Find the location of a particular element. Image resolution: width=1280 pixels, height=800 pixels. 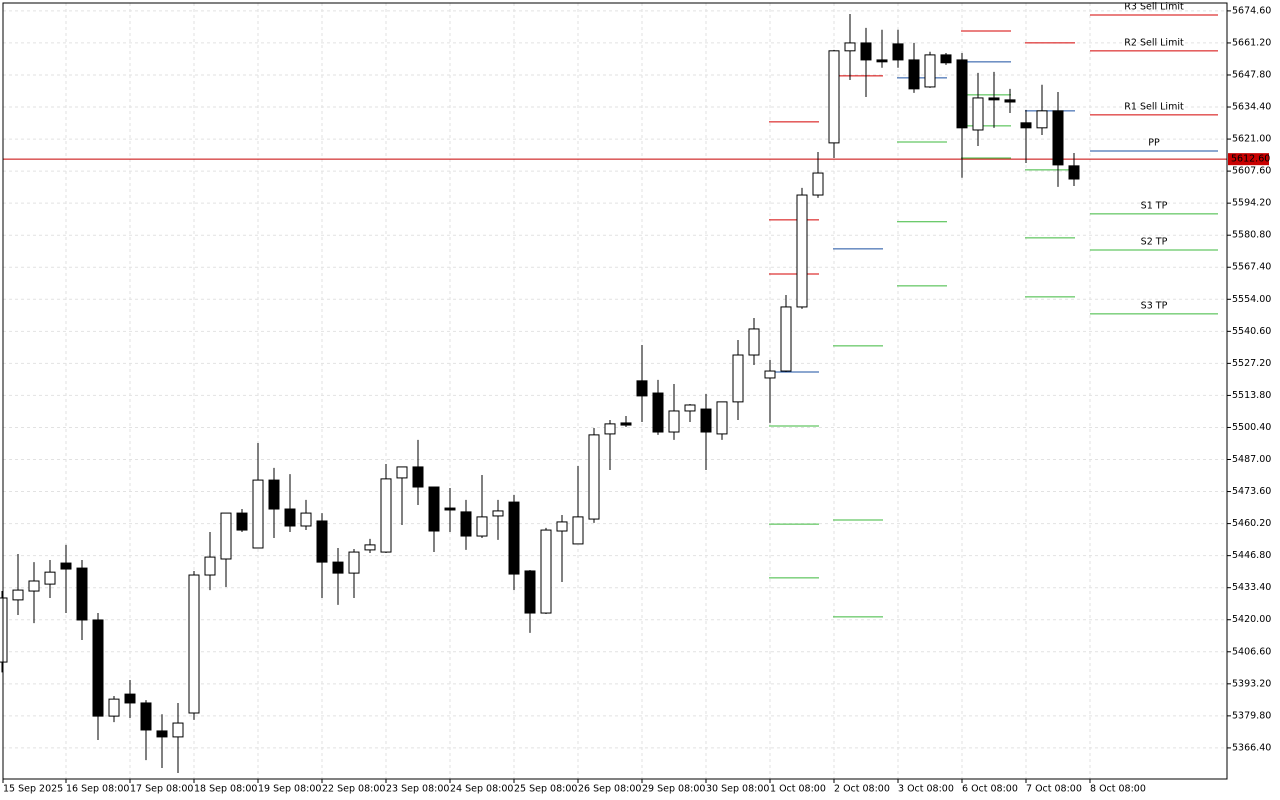

y-tick-label: 5366.40 is located at coordinates (1251, 747).